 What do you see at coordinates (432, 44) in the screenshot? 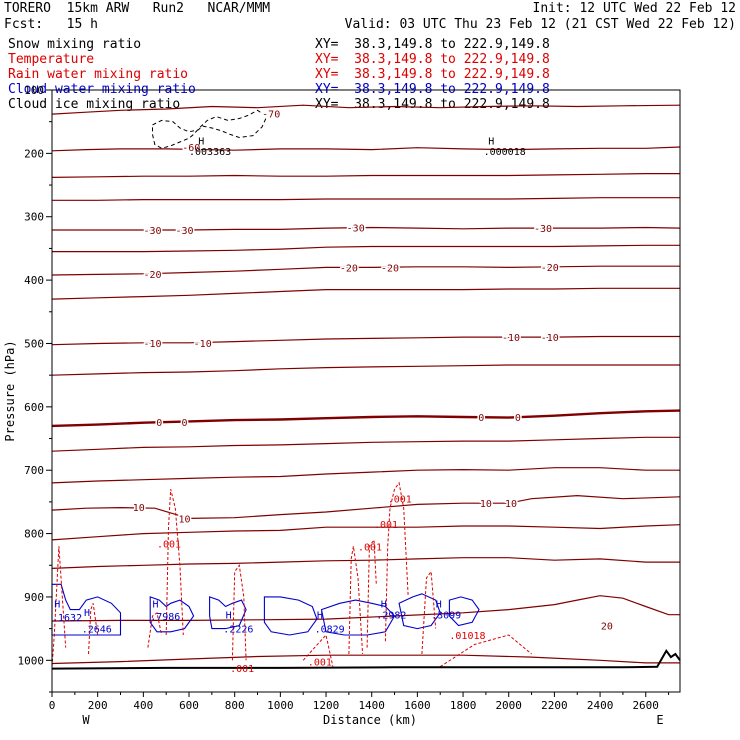
I see `field-xy-snow: XY= 38.3,149.8 to 222.9,149.8` at bounding box center [432, 44].